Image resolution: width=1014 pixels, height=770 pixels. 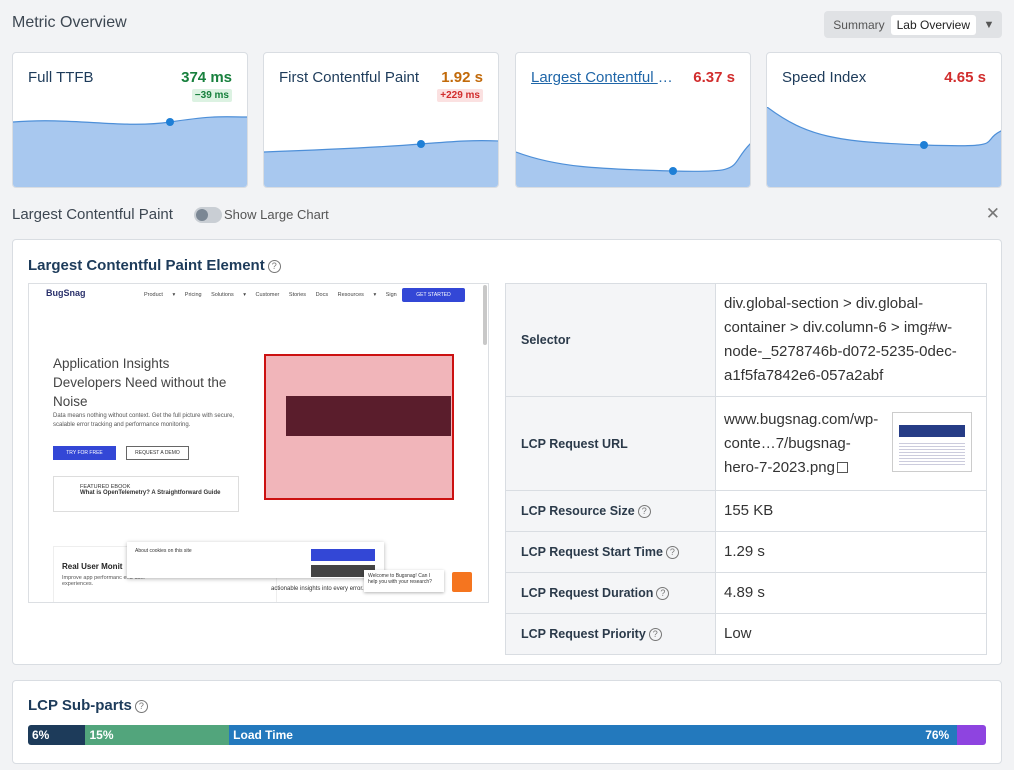 I want to click on table-row: LCP Request Start Time? 1.29 s, so click(x=746, y=552).